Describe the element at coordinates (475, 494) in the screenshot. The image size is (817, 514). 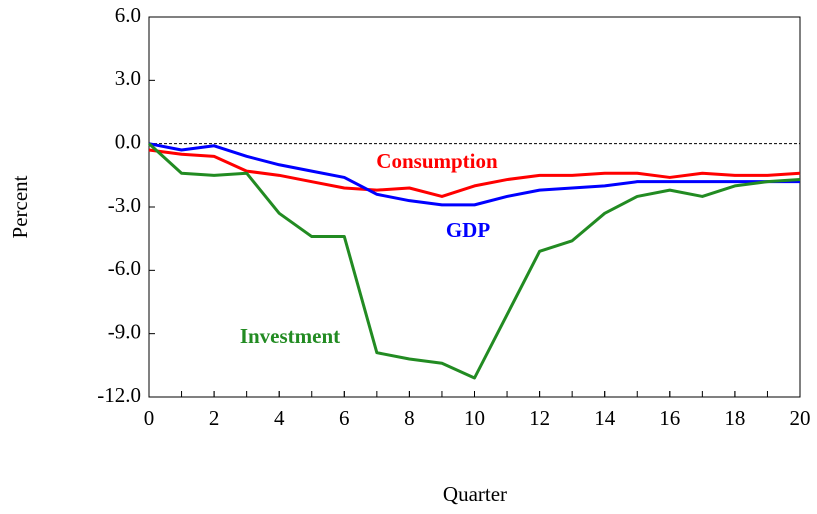
I see `x-axis-label: Quarter` at that location.